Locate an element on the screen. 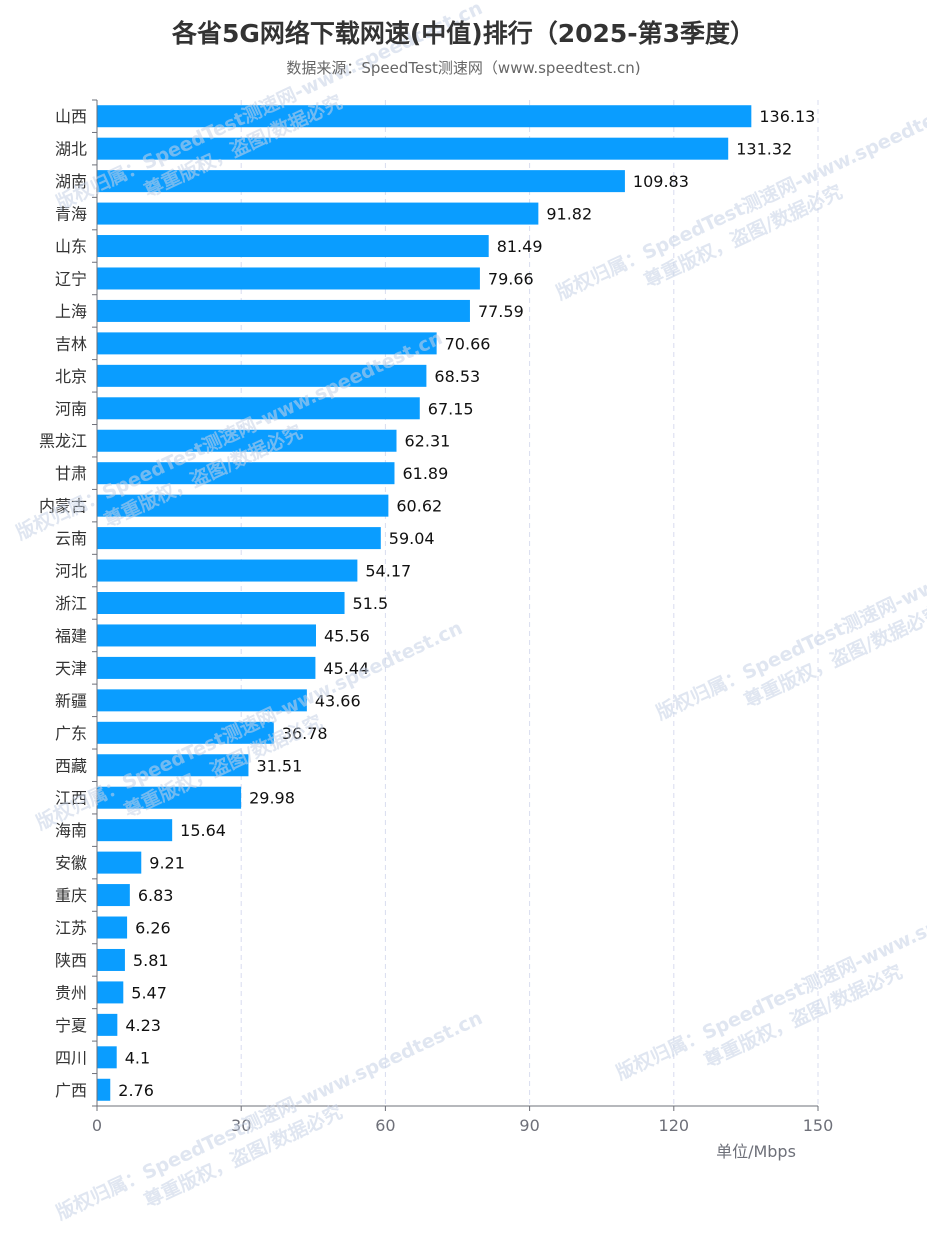 This screenshot has height=1243, width=927. category-label: 甘肃 is located at coordinates (71, 473).